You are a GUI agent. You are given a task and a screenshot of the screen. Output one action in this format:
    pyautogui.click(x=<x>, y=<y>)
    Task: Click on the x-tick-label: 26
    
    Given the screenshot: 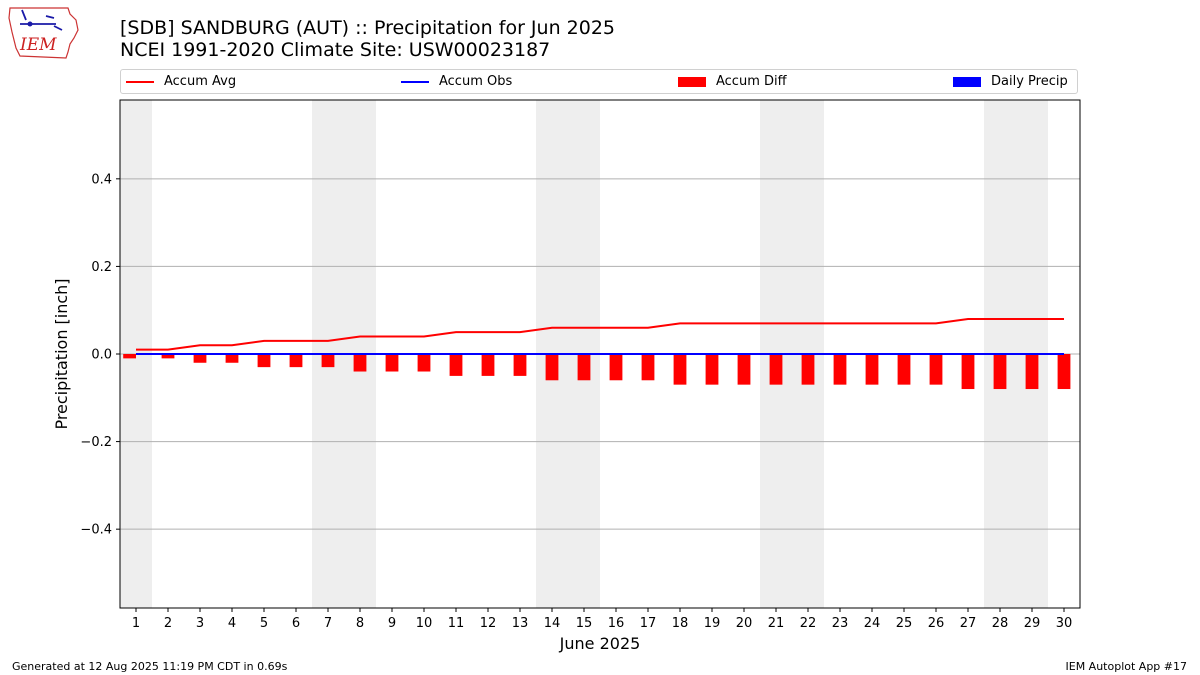 What is the action you would take?
    pyautogui.click(x=936, y=623)
    